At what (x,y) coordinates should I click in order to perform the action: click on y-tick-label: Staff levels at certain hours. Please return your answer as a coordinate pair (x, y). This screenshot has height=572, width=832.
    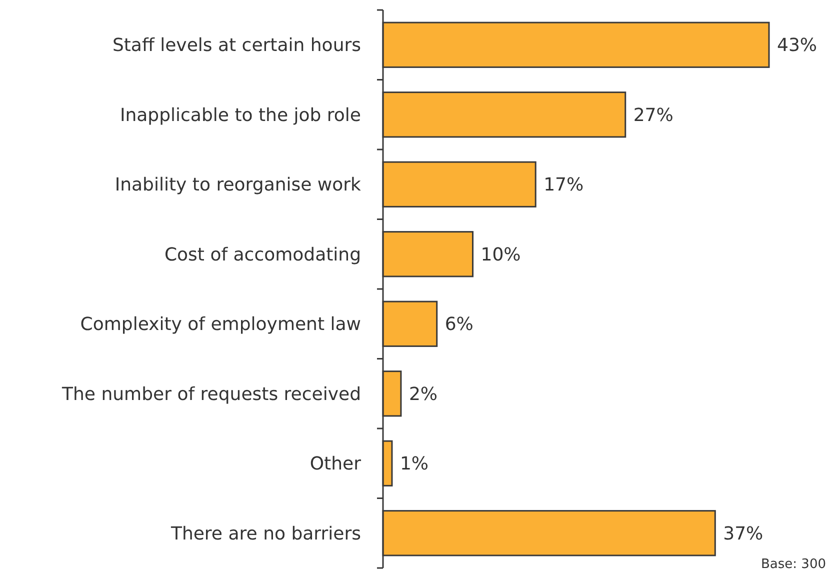
    Looking at the image, I should click on (236, 45).